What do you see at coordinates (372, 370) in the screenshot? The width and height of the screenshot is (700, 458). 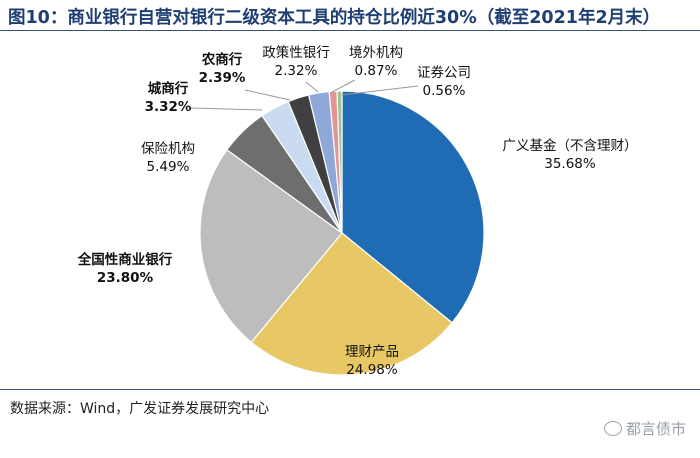 I see `slice-value-1: 24.98%` at bounding box center [372, 370].